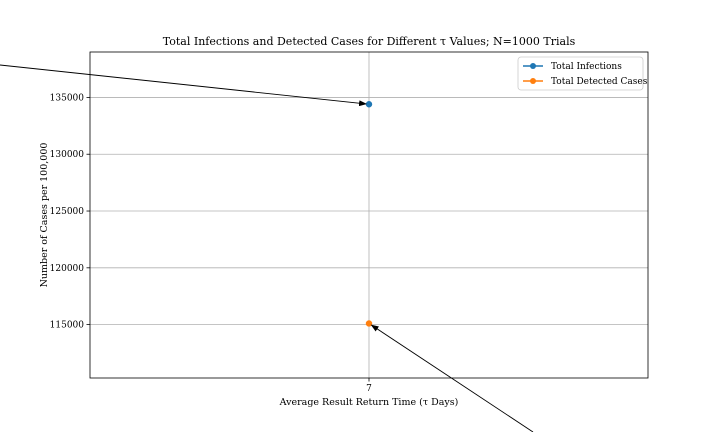 This screenshot has height=432, width=720. Describe the element at coordinates (369, 402) in the screenshot. I see `x-axis-label: Average Result Return Time (τ Days)` at that location.